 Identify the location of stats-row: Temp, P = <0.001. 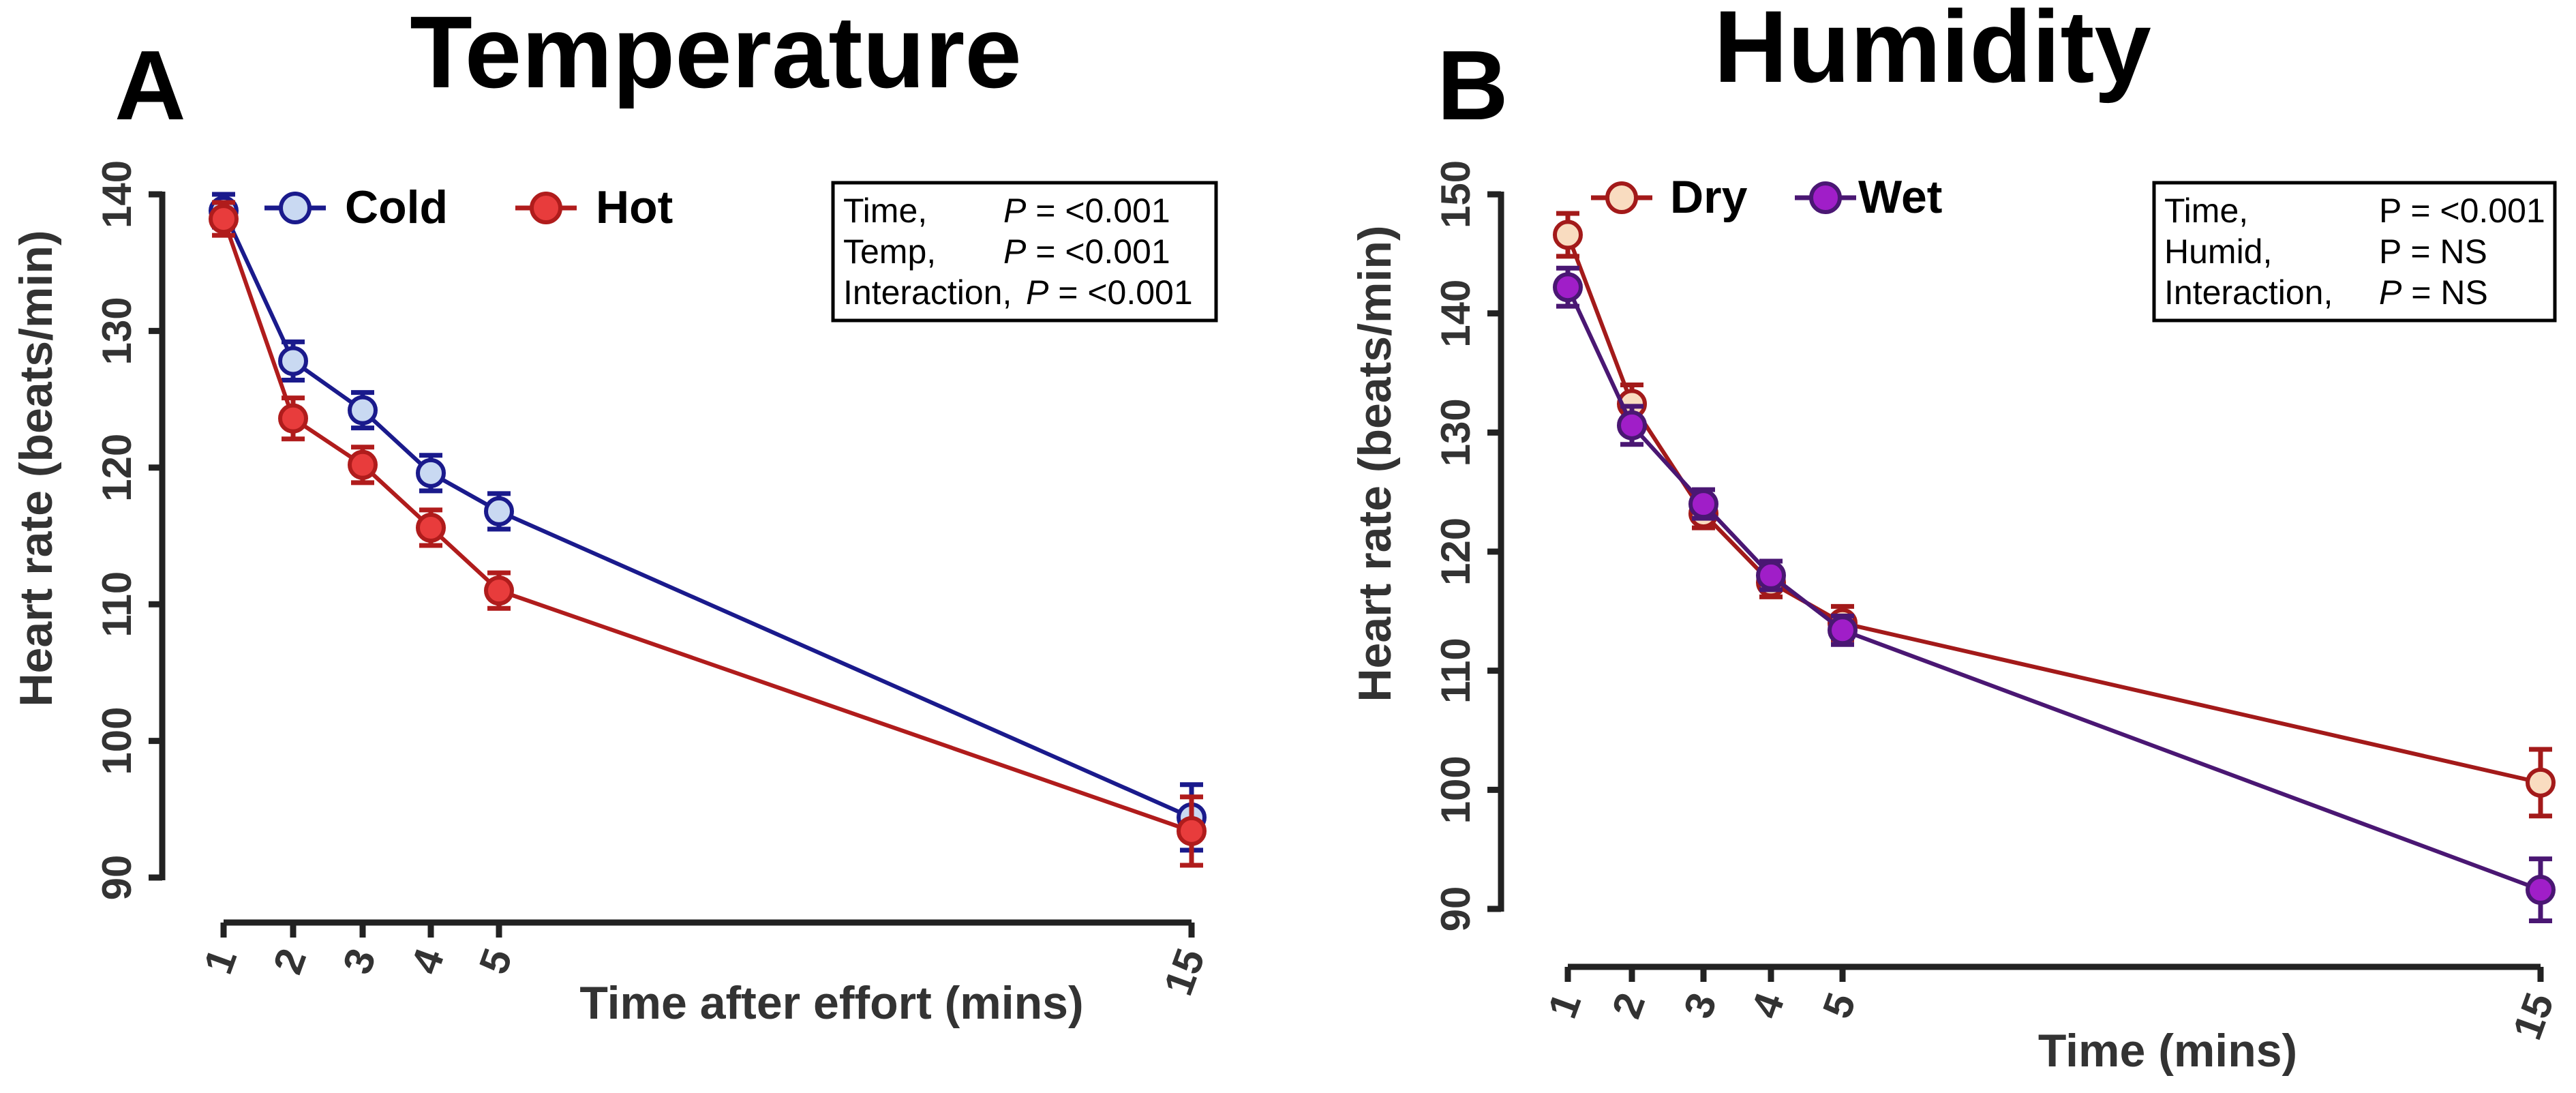
(1007, 252).